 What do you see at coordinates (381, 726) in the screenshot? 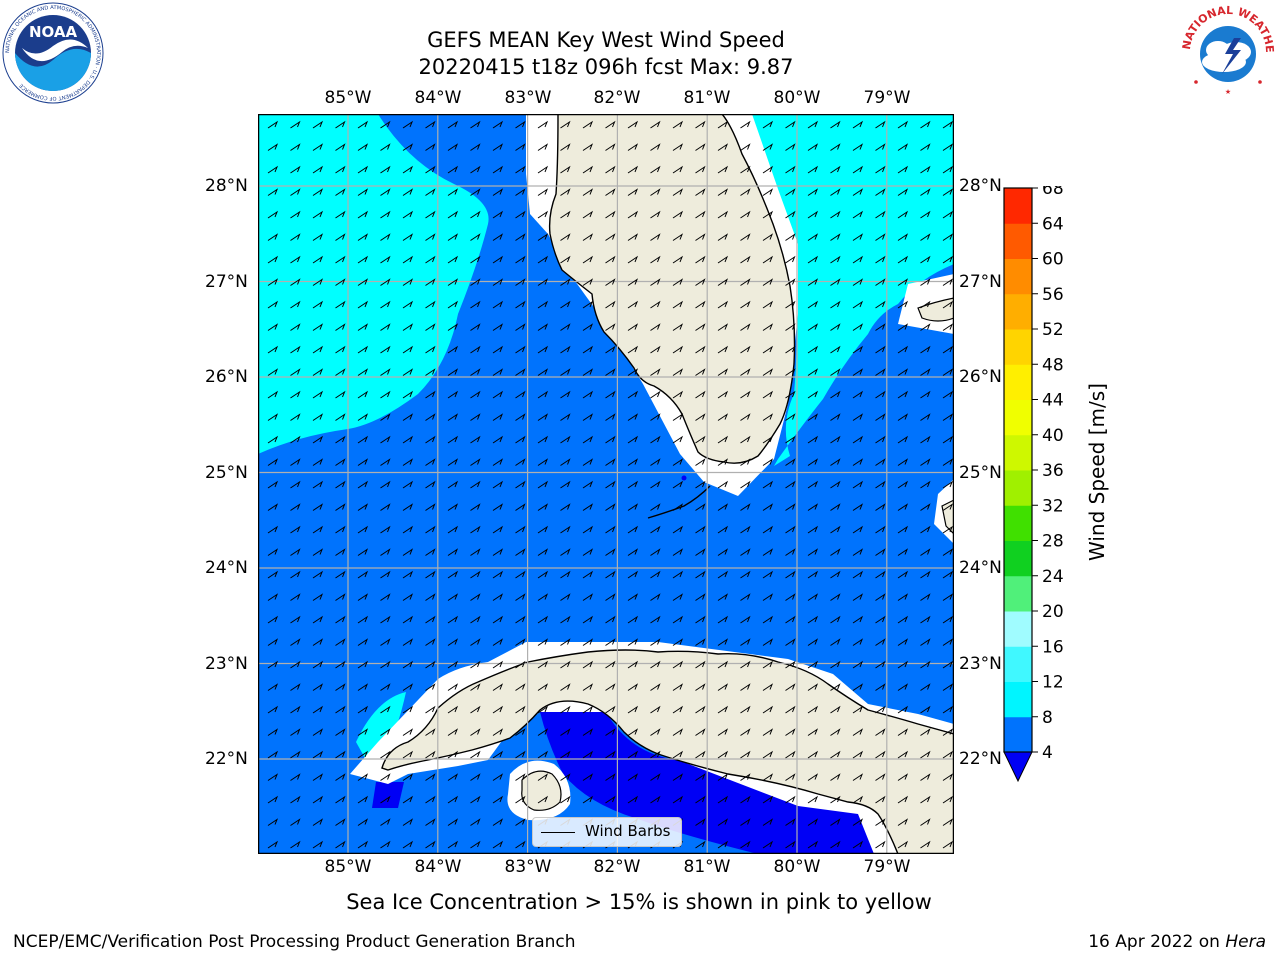
I see `wind-8-12-cuba-west` at bounding box center [381, 726].